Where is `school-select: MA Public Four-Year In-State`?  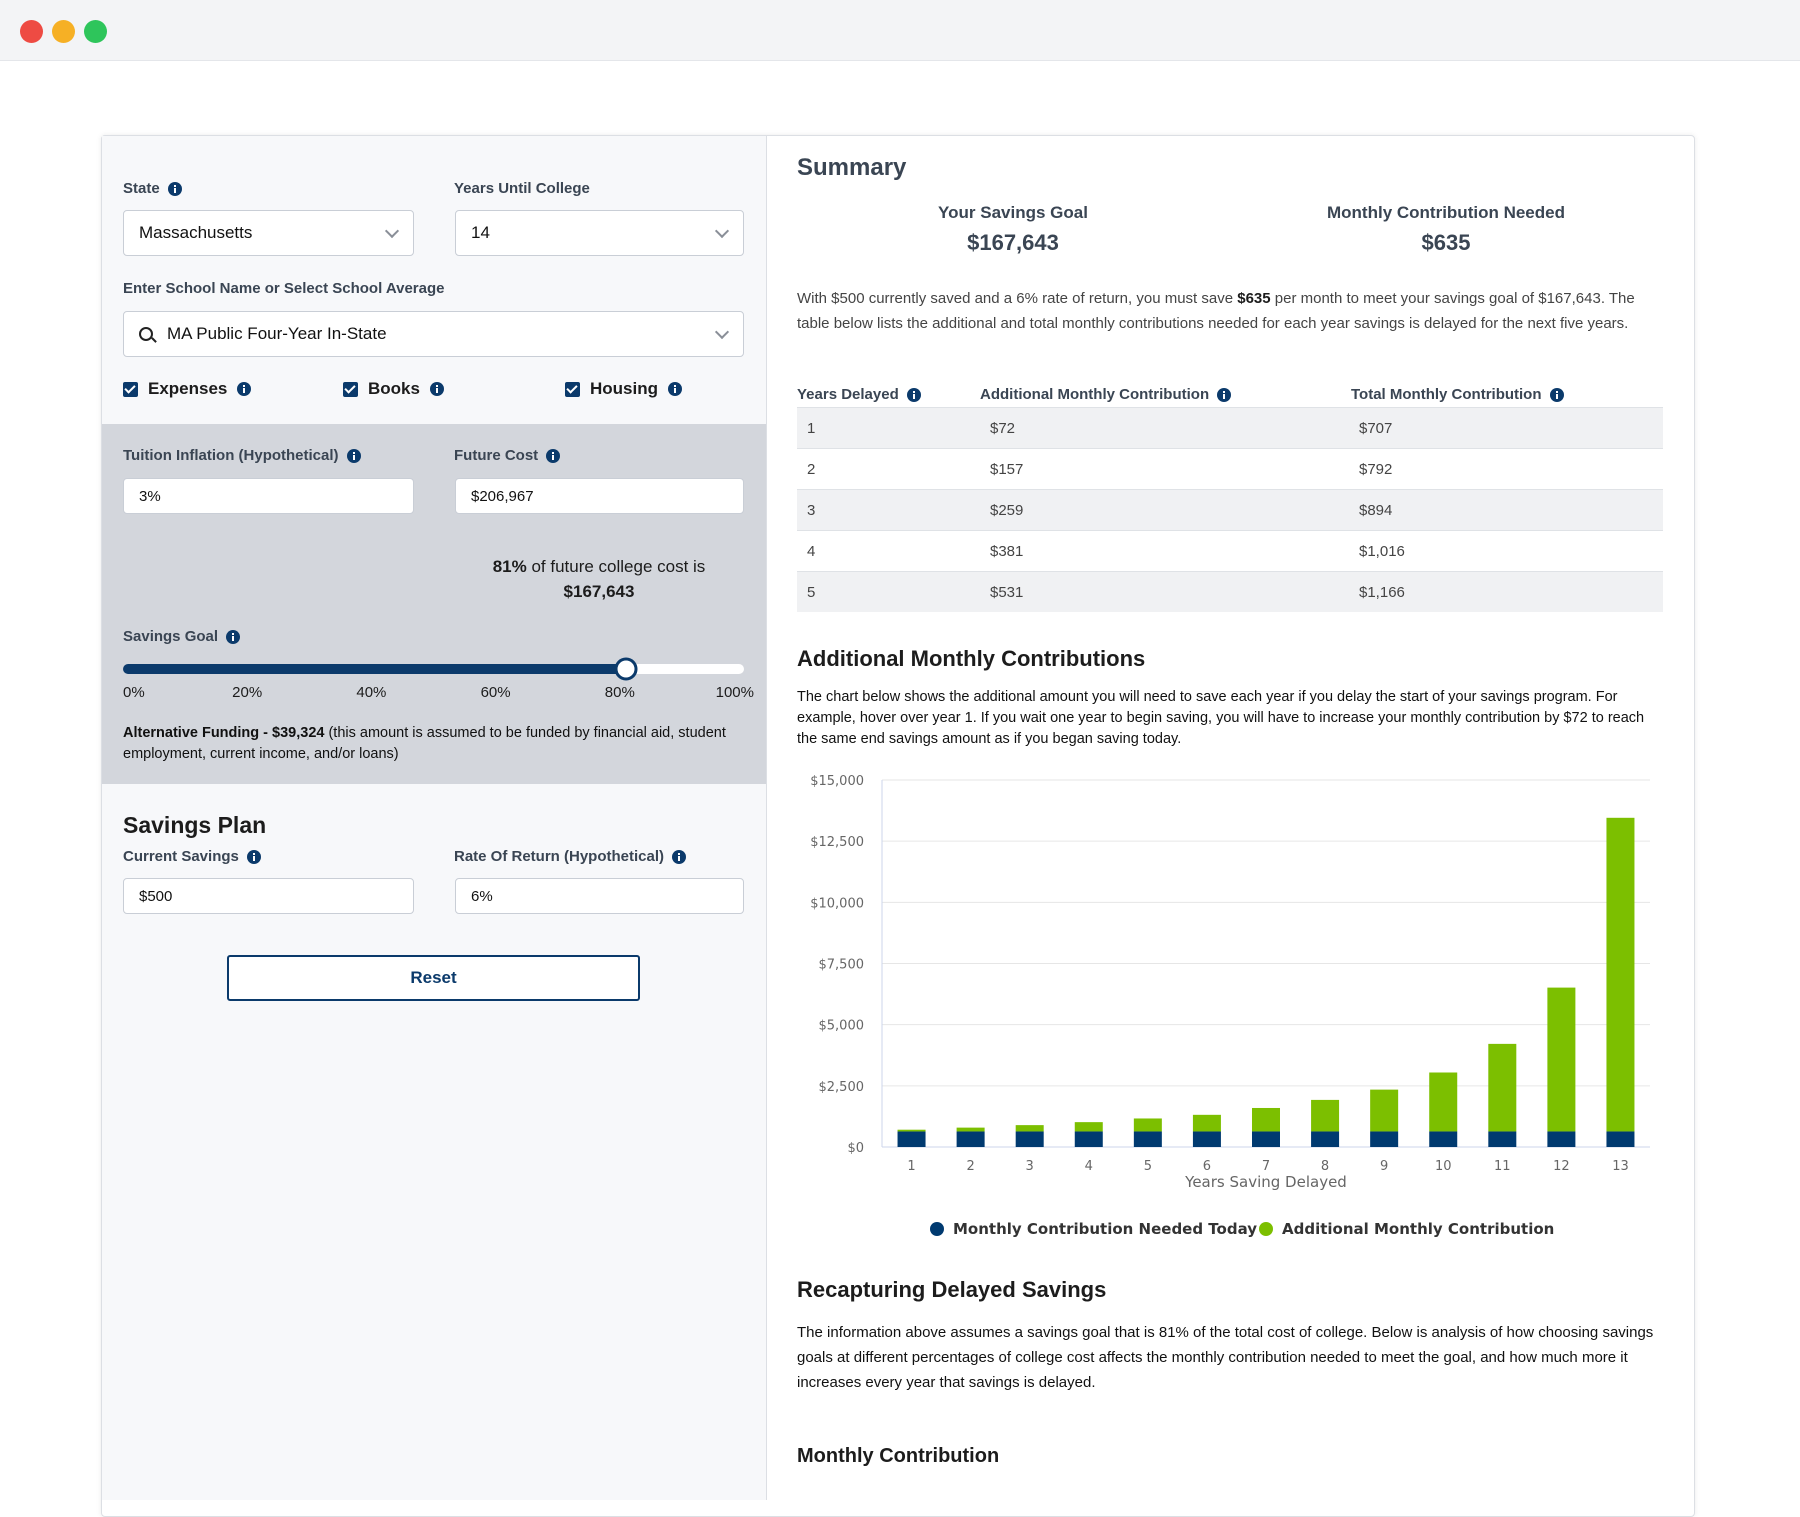
school-select: MA Public Four-Year In-State is located at coordinates (433, 334).